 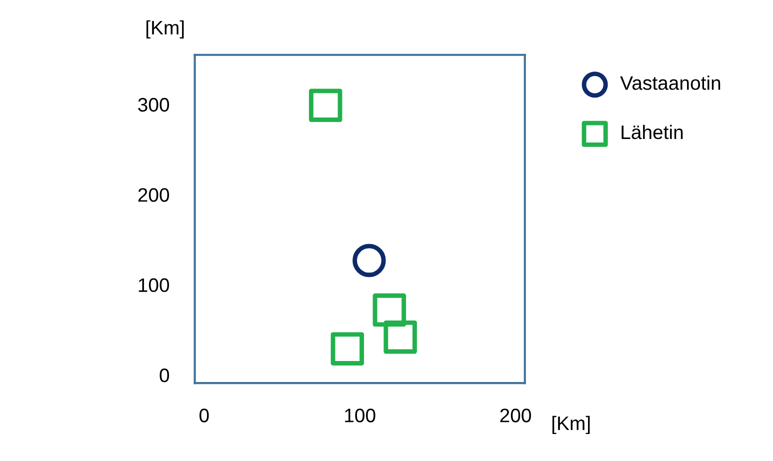 I want to click on x-tick-label: 100, so click(x=360, y=415).